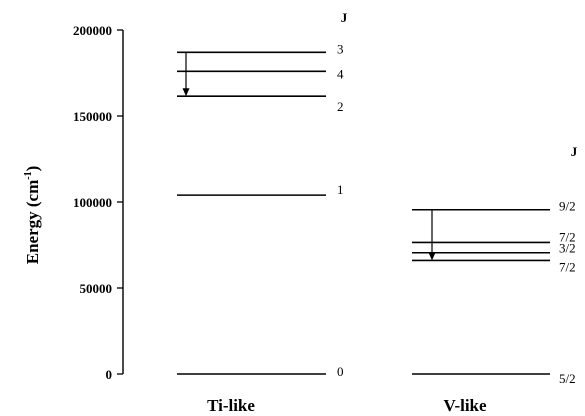 The width and height of the screenshot is (585, 416). I want to click on y-axis-title: Energy (cm-1), so click(32, 215).